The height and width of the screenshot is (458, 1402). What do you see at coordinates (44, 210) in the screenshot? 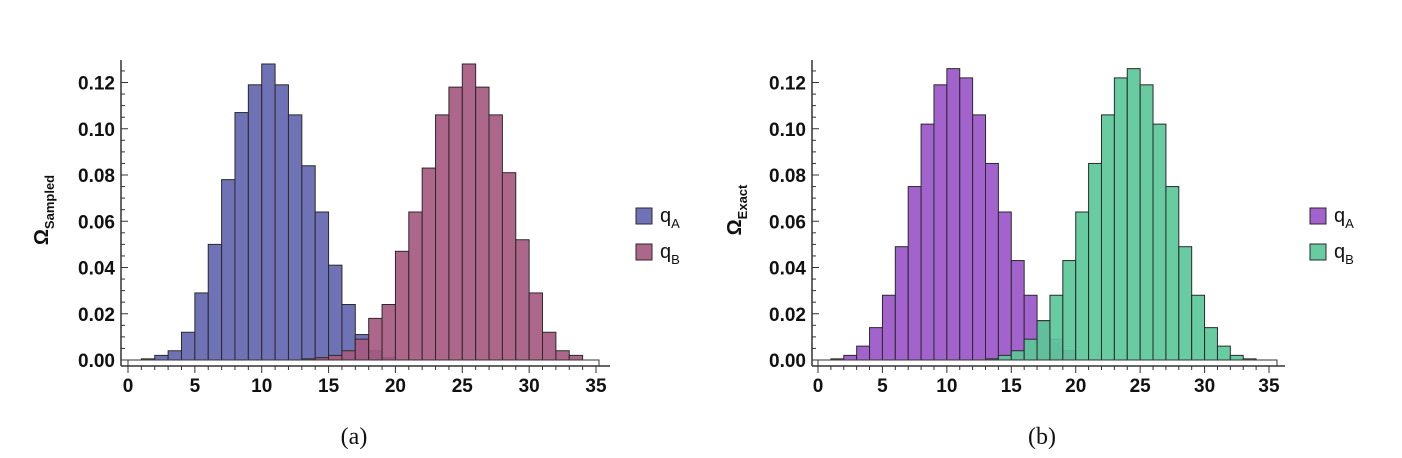
I see `y-axis-label: ΩSampled` at bounding box center [44, 210].